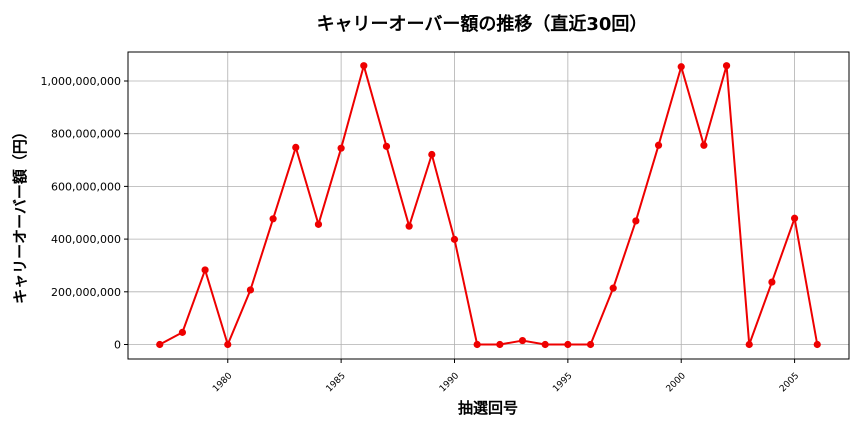 This screenshot has width=864, height=437. What do you see at coordinates (86, 134) in the screenshot?
I see `y-tick-label: 800,000,000` at bounding box center [86, 134].